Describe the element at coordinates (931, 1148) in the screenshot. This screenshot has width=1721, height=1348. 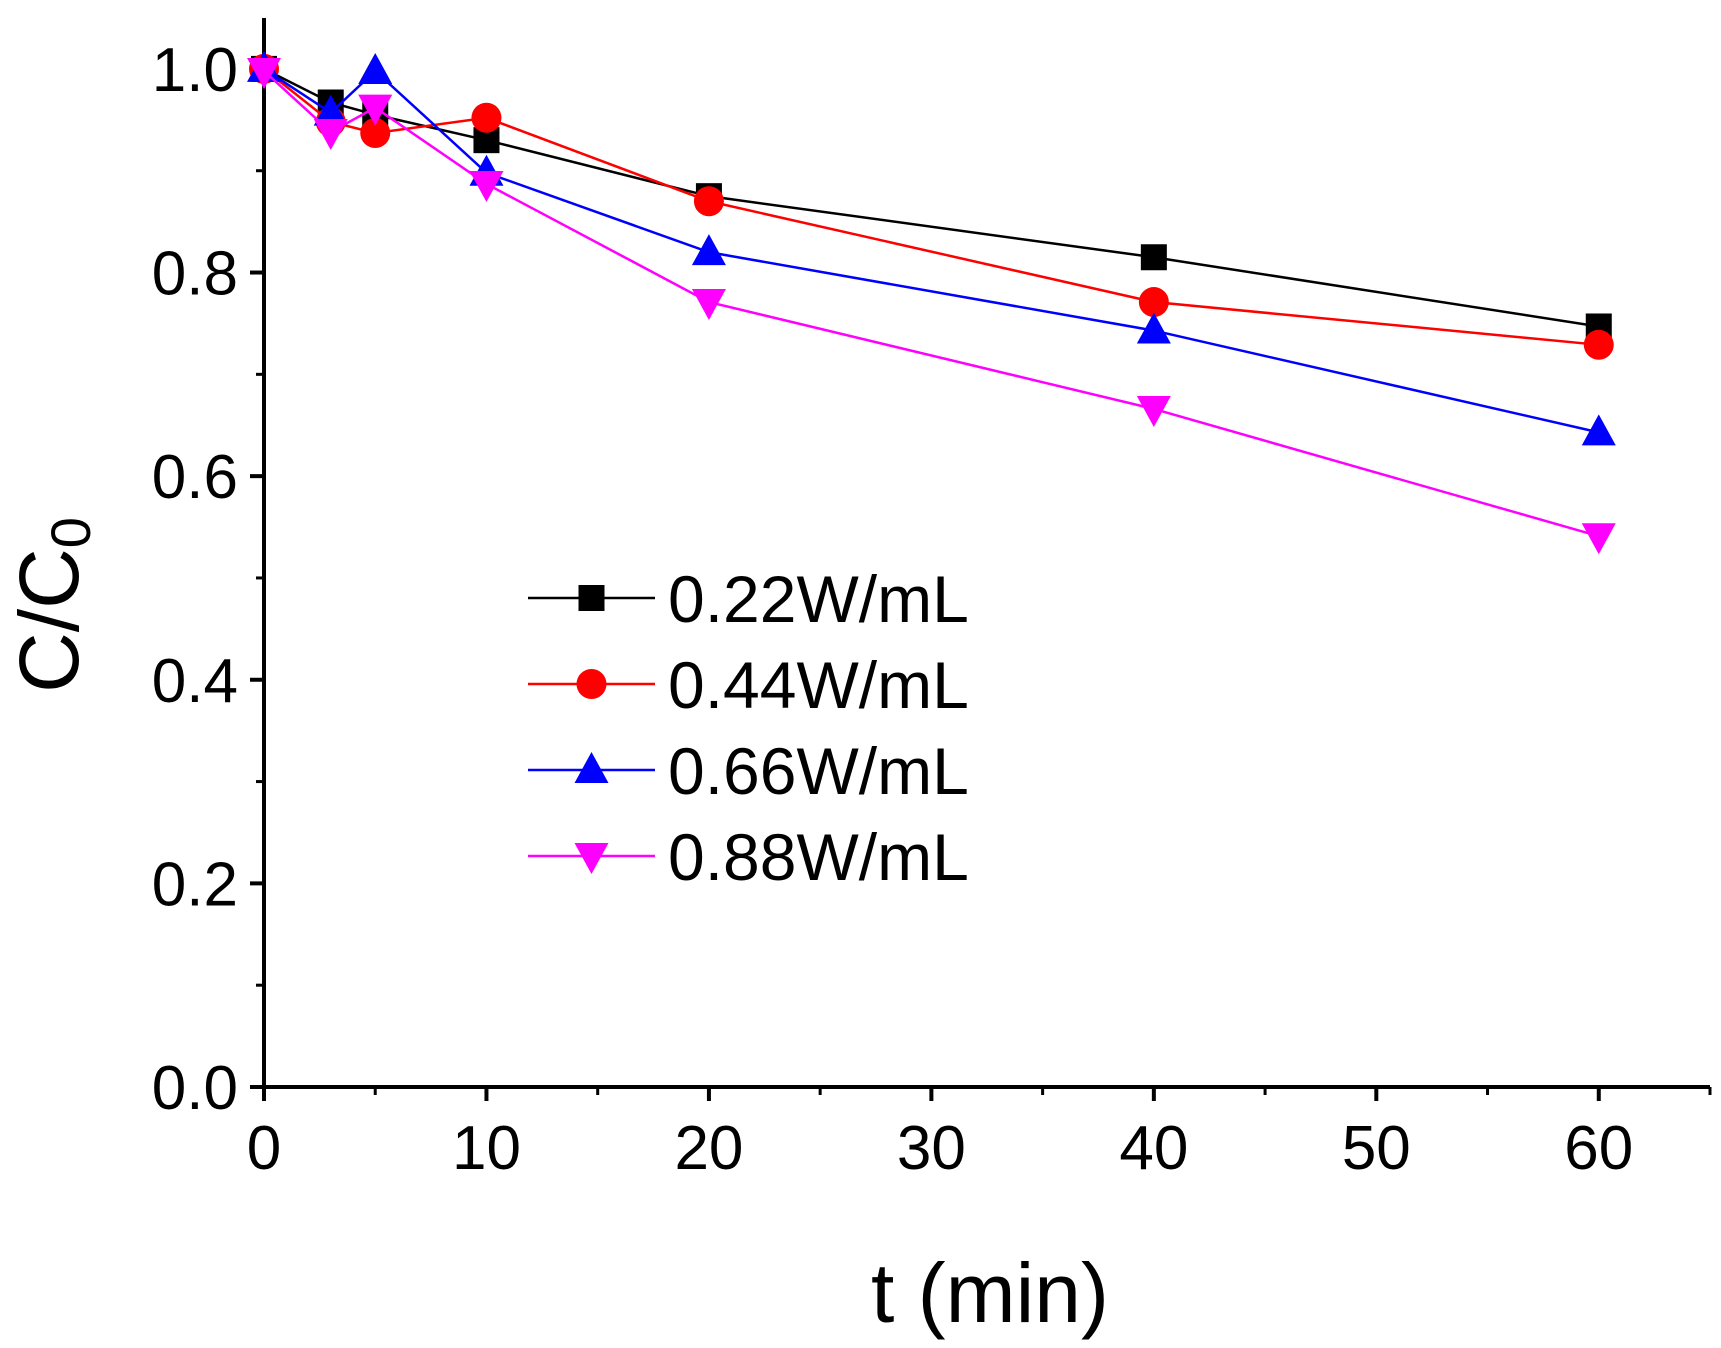
I see `x-tick-label: 30` at that location.